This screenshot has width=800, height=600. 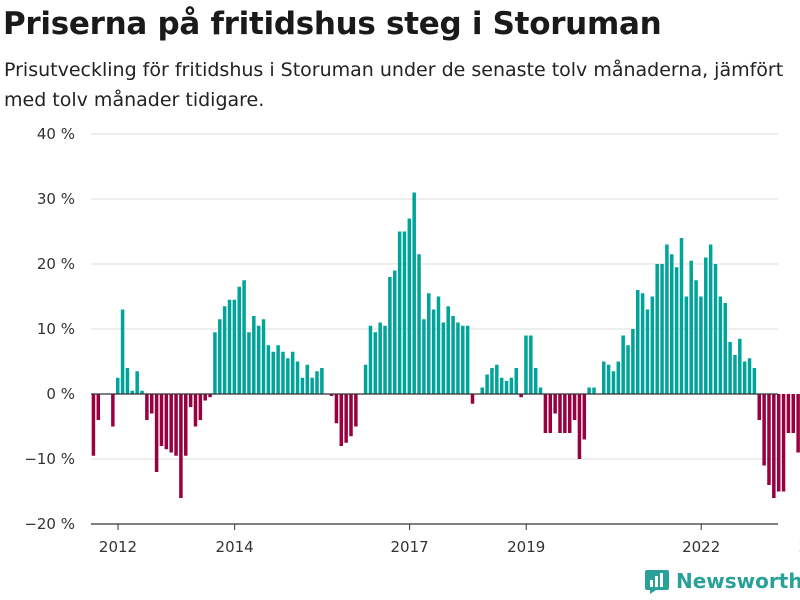 I want to click on y-axis-ticks: −20 % −10 % 0 % 10 % 20 % 30 % 40 %, so click(x=49, y=329).